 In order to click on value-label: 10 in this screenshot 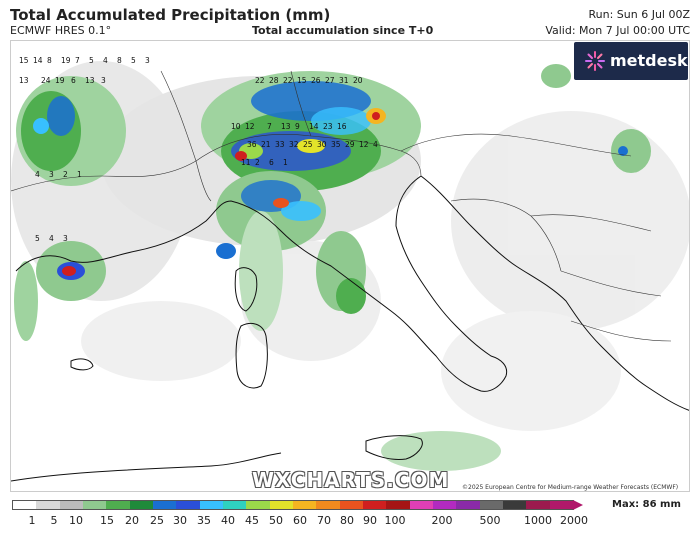, I will do `click(236, 126)`.